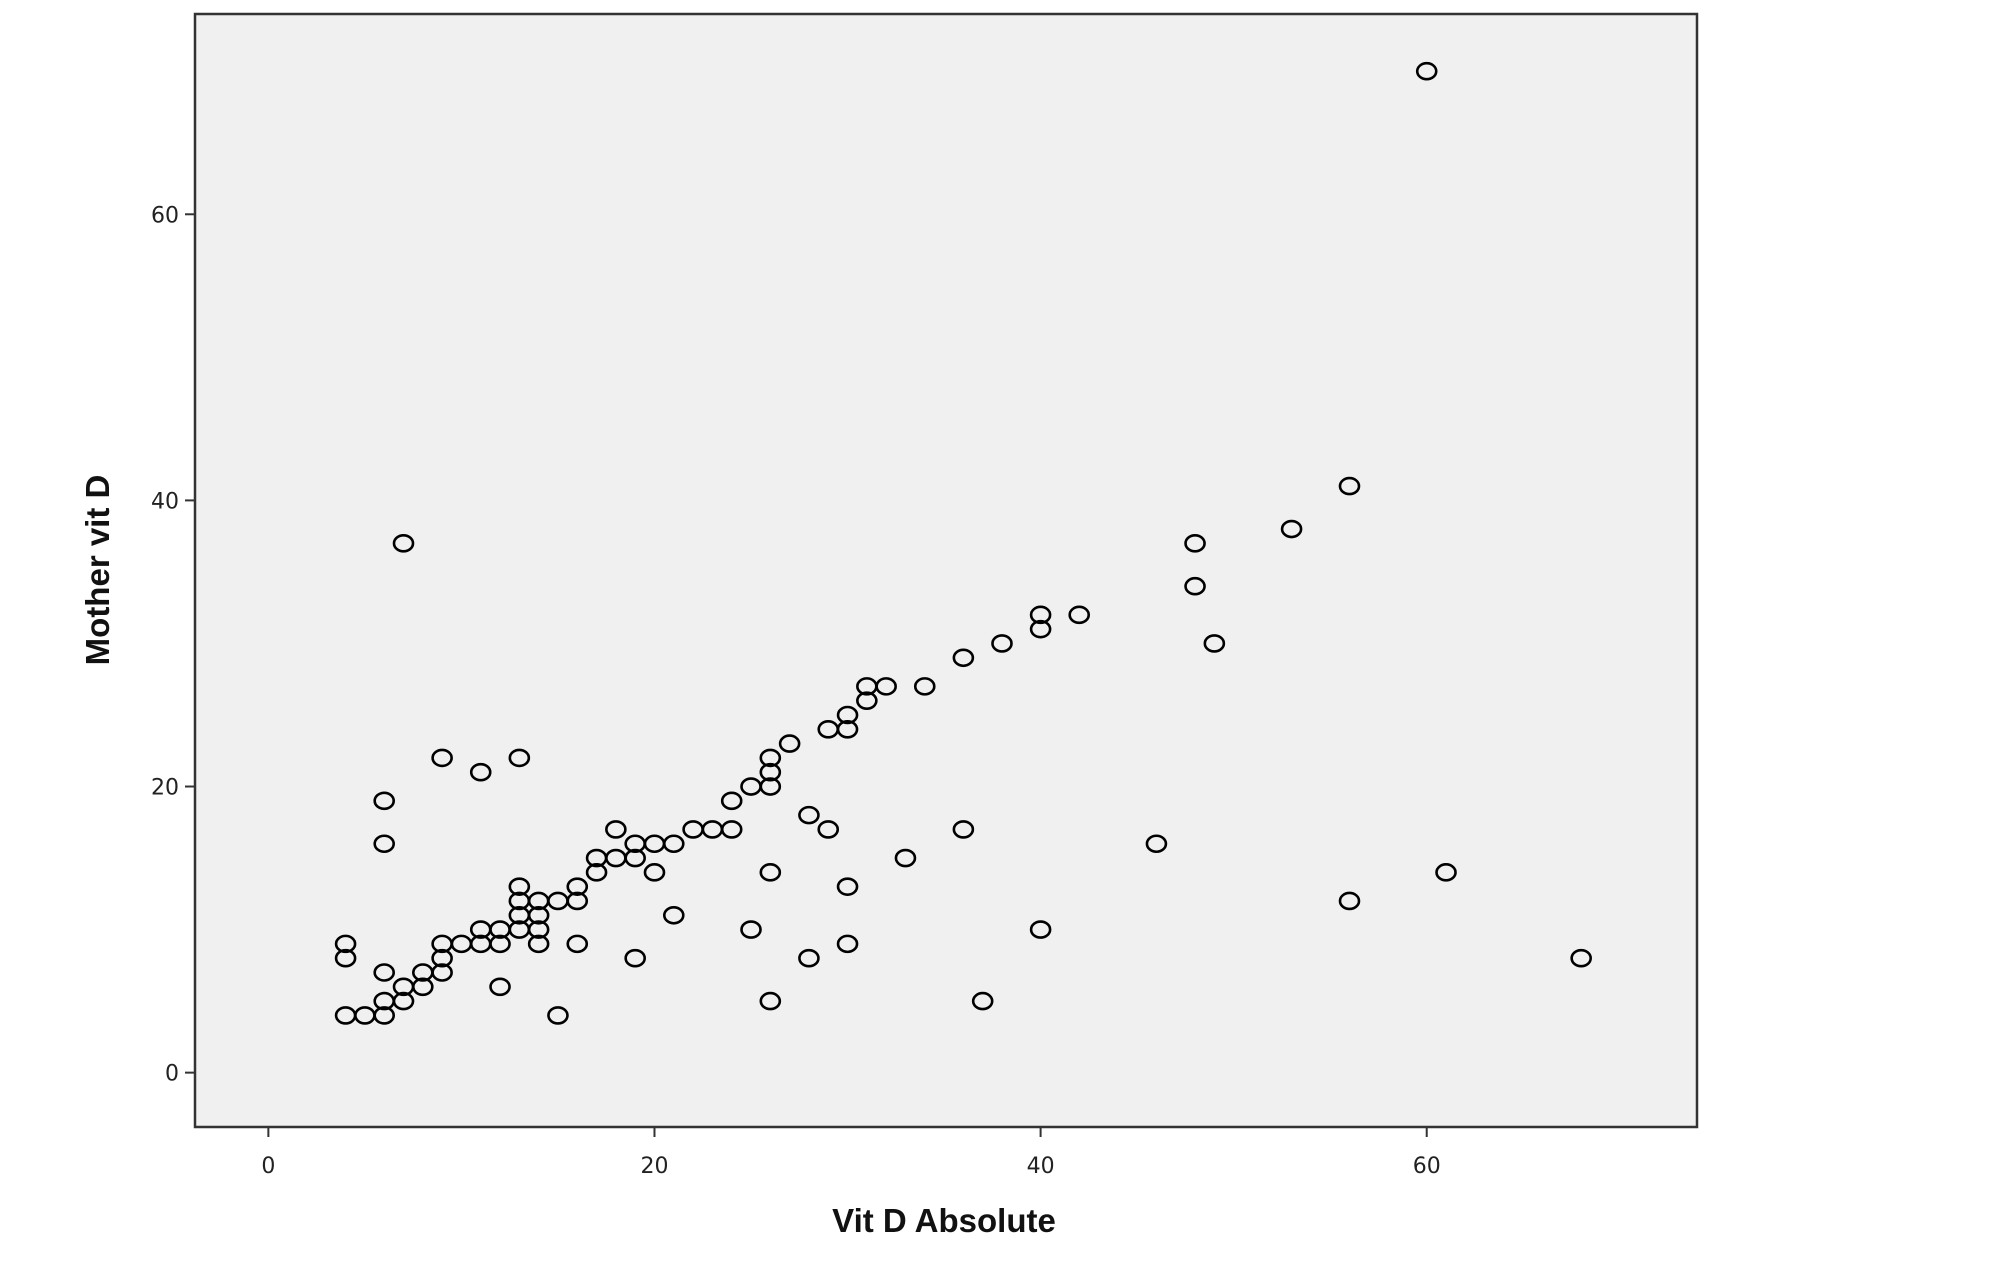 The image size is (2000, 1270). What do you see at coordinates (165, 788) in the screenshot?
I see `y-tick-label: 20` at bounding box center [165, 788].